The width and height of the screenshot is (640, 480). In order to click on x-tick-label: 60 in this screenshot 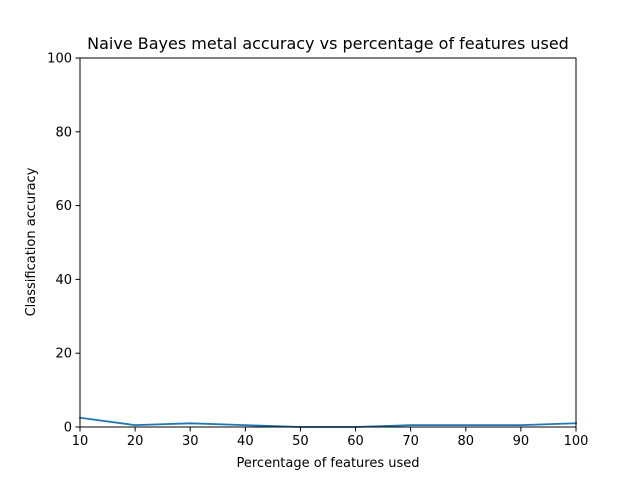, I will do `click(355, 441)`.